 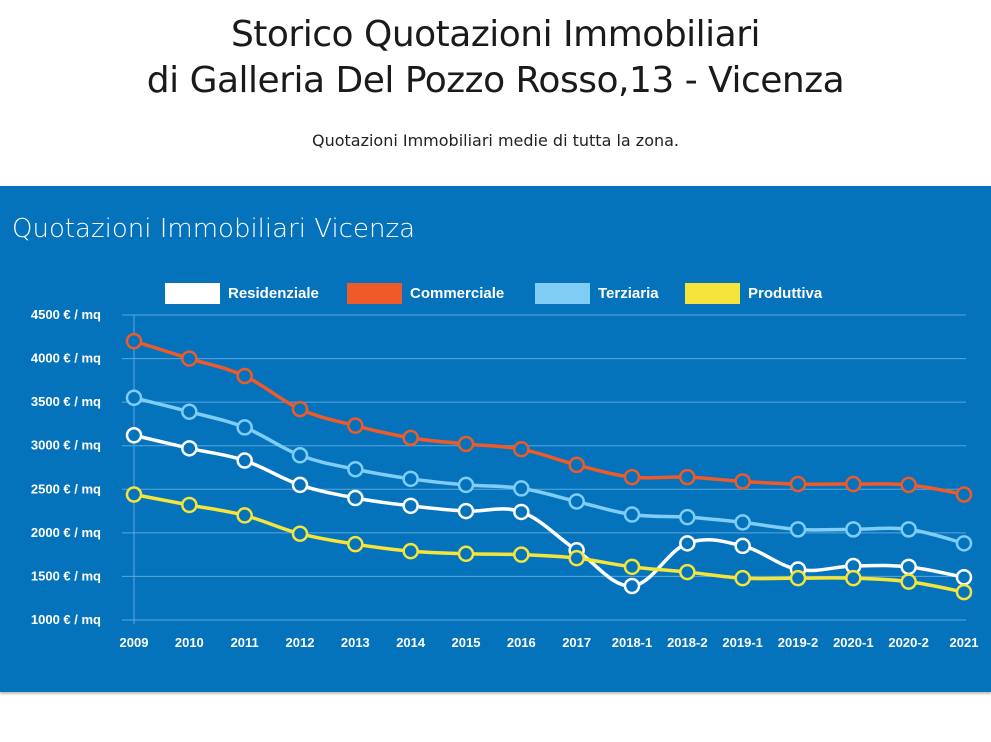 What do you see at coordinates (964, 642) in the screenshot?
I see `x-tick-label: 2021` at bounding box center [964, 642].